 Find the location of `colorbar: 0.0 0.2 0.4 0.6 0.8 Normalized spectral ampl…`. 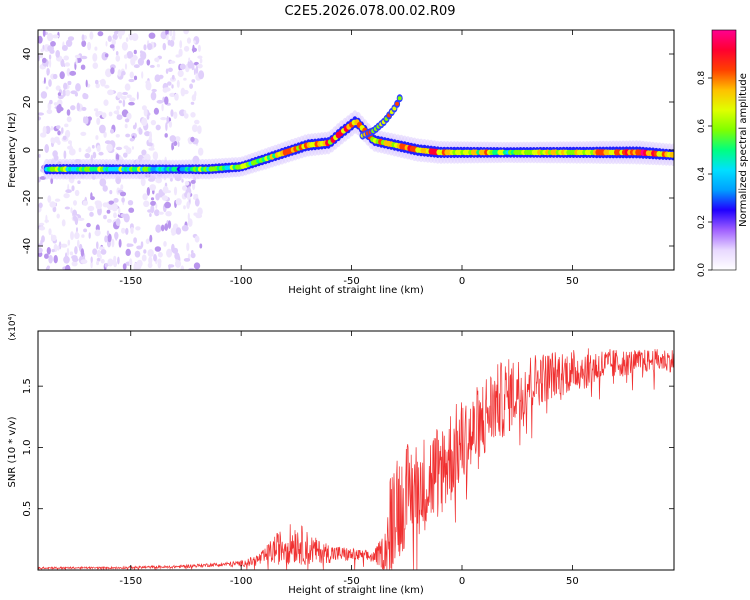

colorbar: 0.0 0.2 0.4 0.6 0.8 Normalized spectral ampl… is located at coordinates (723, 153).